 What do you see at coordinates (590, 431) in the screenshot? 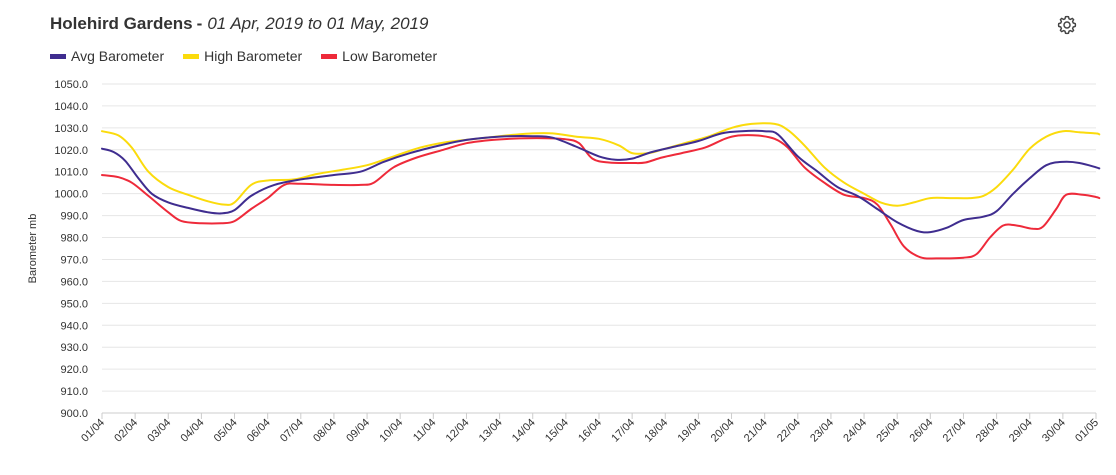
I see `x-tick-label: 16/04` at bounding box center [590, 431].